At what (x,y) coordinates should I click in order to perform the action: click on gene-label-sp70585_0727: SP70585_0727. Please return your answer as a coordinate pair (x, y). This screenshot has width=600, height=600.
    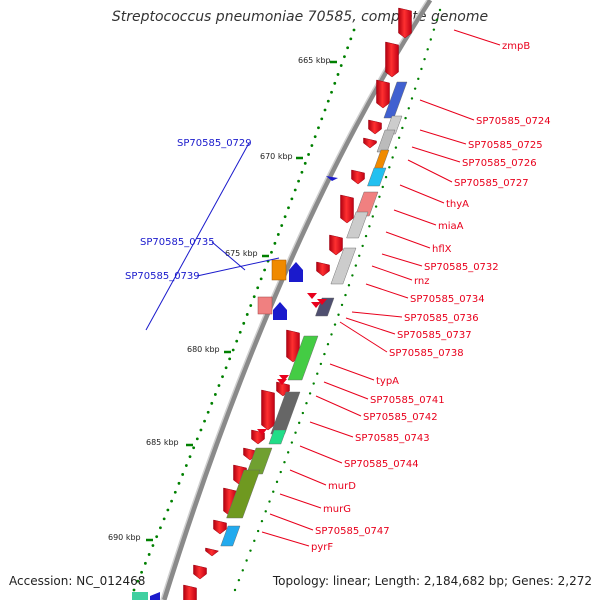
    Looking at the image, I should click on (491, 183).